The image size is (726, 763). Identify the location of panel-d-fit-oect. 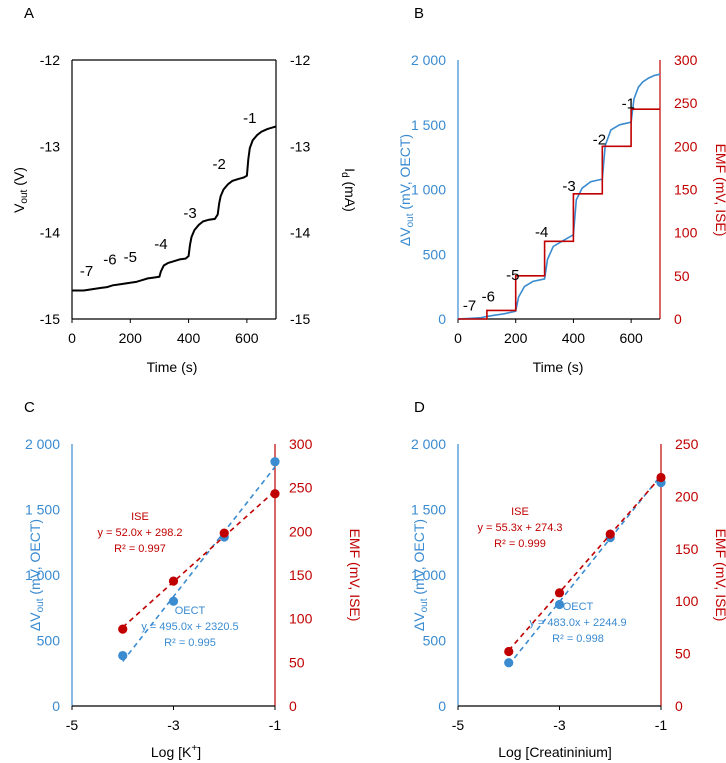
(585, 570).